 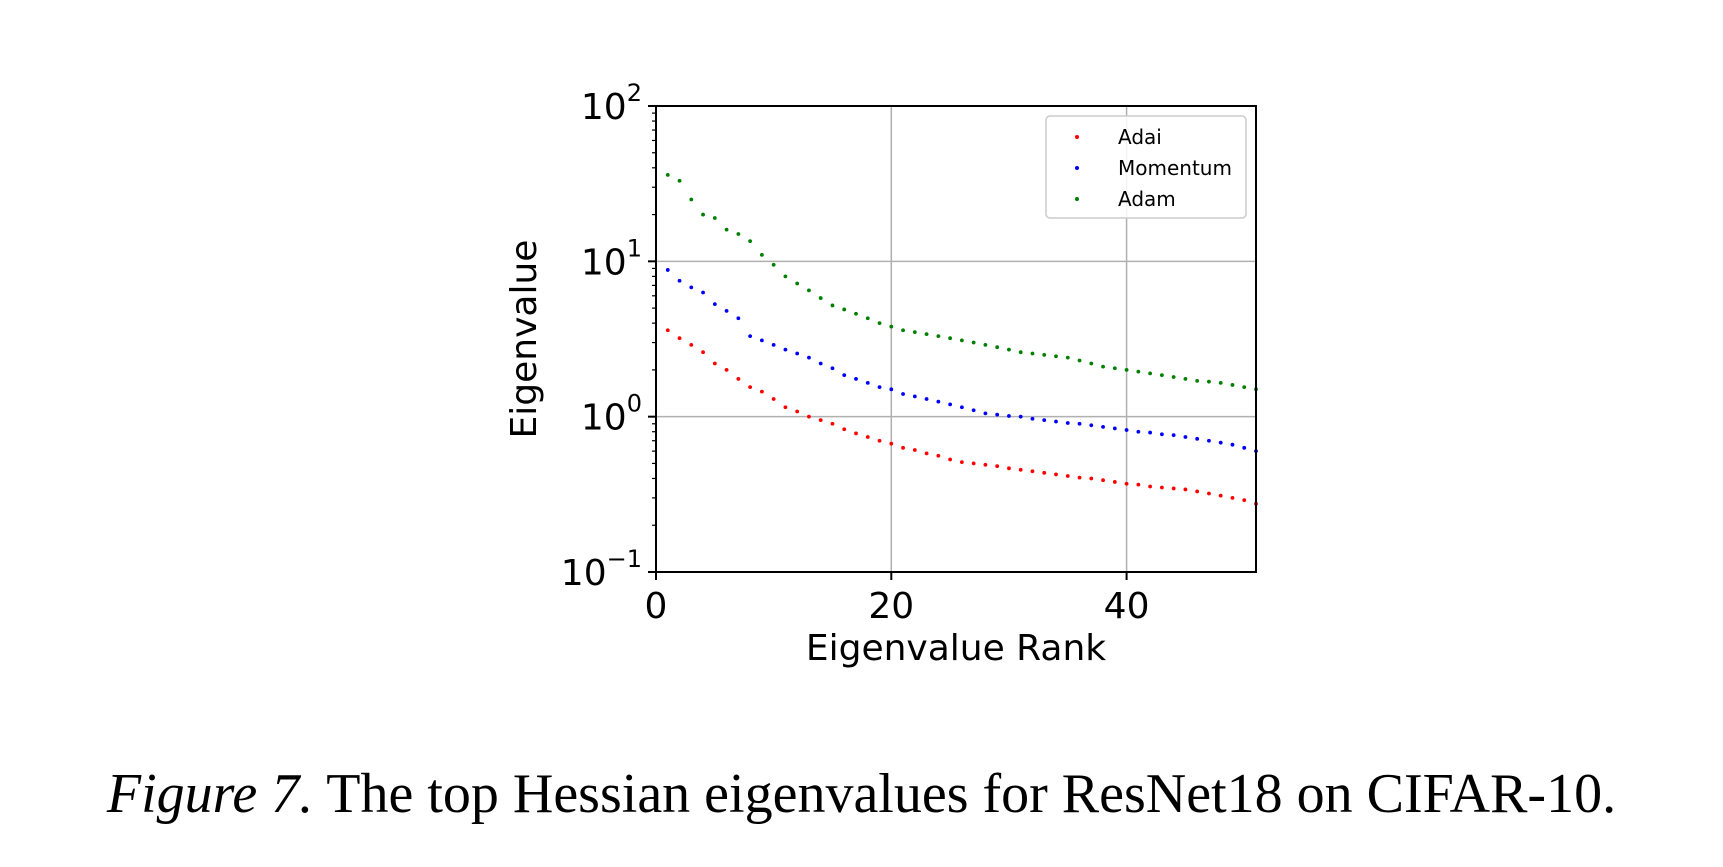 What do you see at coordinates (611, 258) in the screenshot?
I see `y-tick-label: 10¹` at bounding box center [611, 258].